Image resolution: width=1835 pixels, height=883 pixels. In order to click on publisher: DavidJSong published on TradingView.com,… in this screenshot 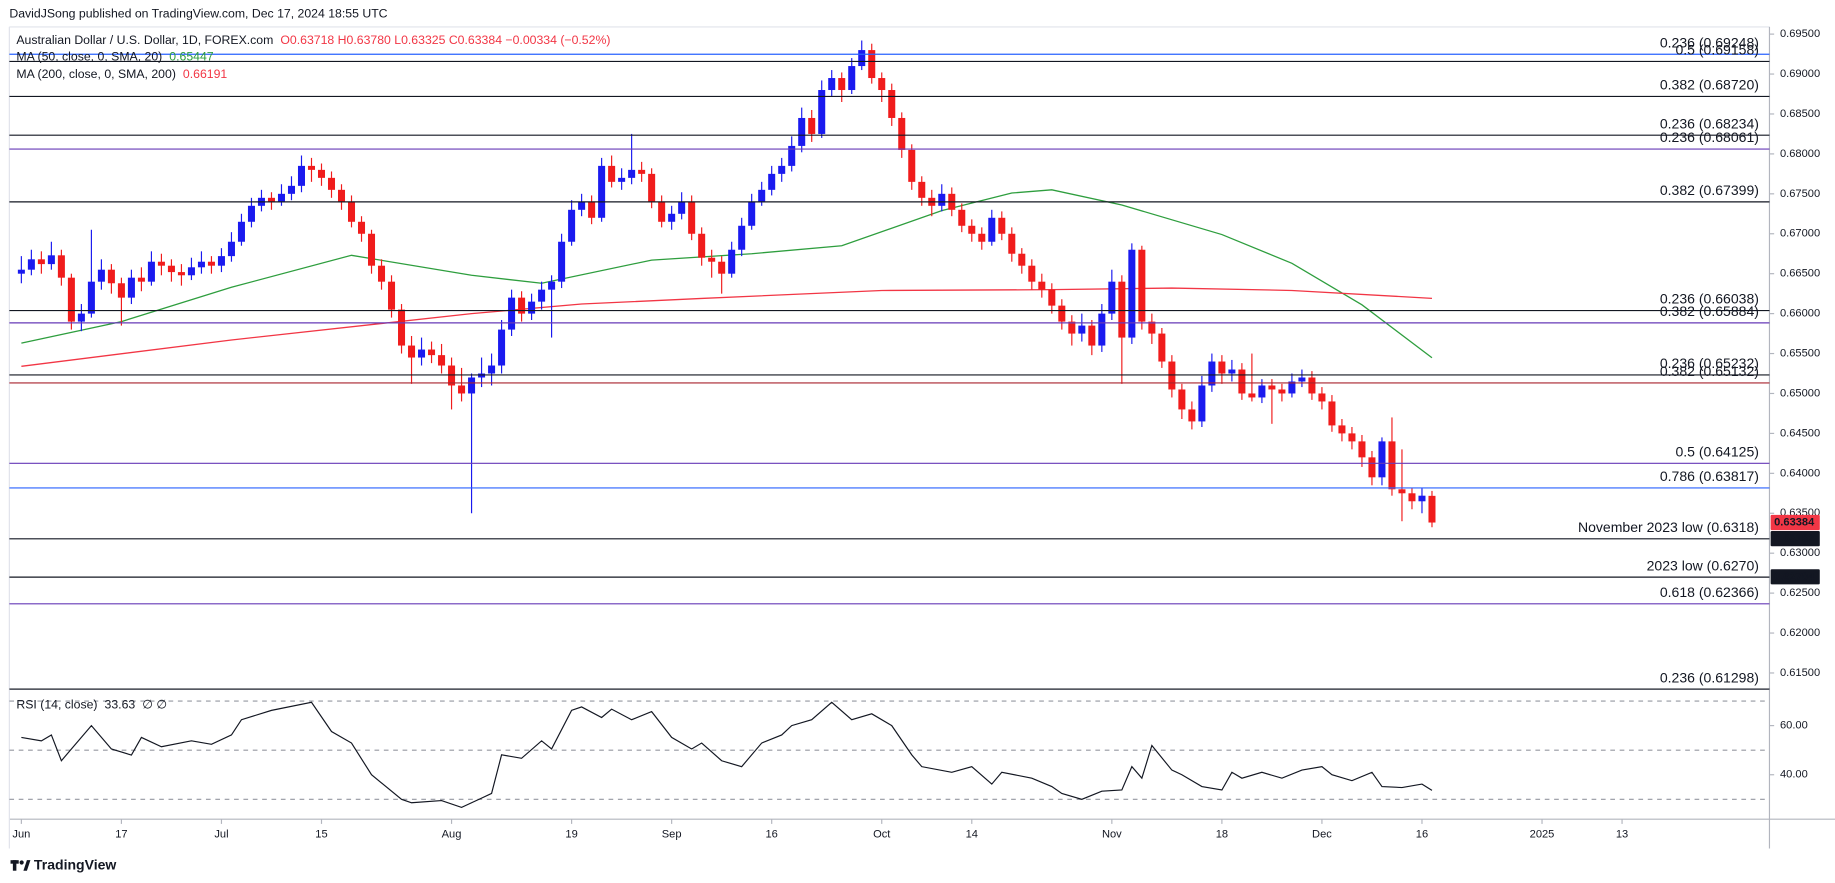, I will do `click(198, 13)`.